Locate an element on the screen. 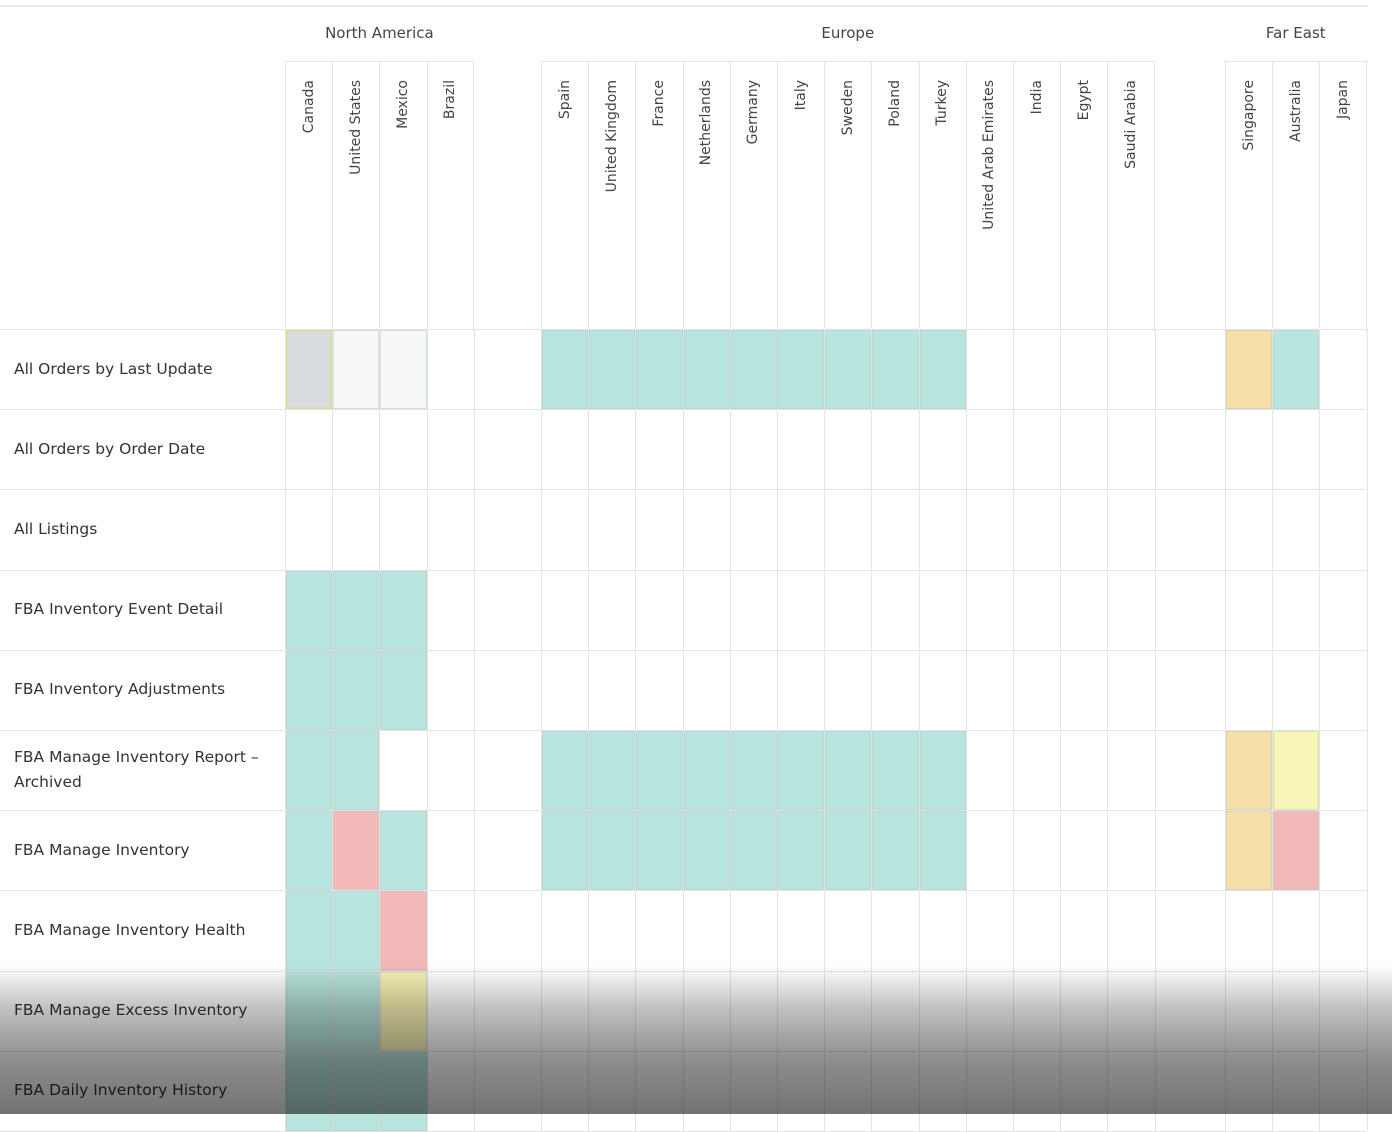  country-label-japan: Japan is located at coordinates (1343, 100).